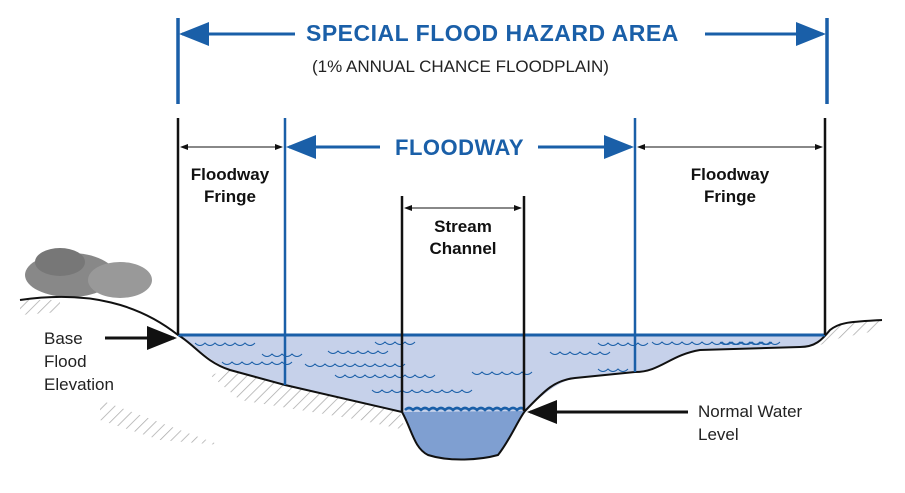  What do you see at coordinates (750, 411) in the screenshot?
I see `label-line: Normal Water` at bounding box center [750, 411].